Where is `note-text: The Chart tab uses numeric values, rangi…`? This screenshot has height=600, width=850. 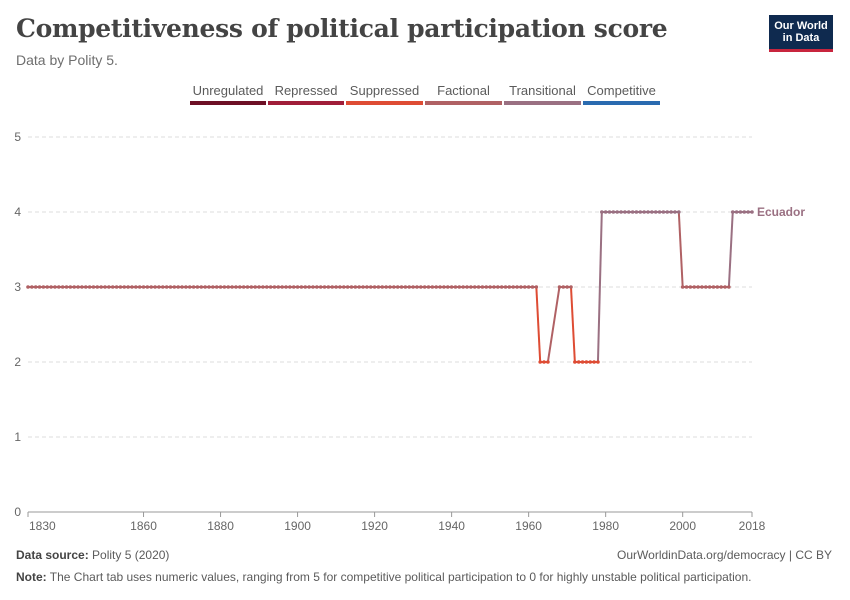 note-text: The Chart tab uses numeric values, rangi… is located at coordinates (400, 577).